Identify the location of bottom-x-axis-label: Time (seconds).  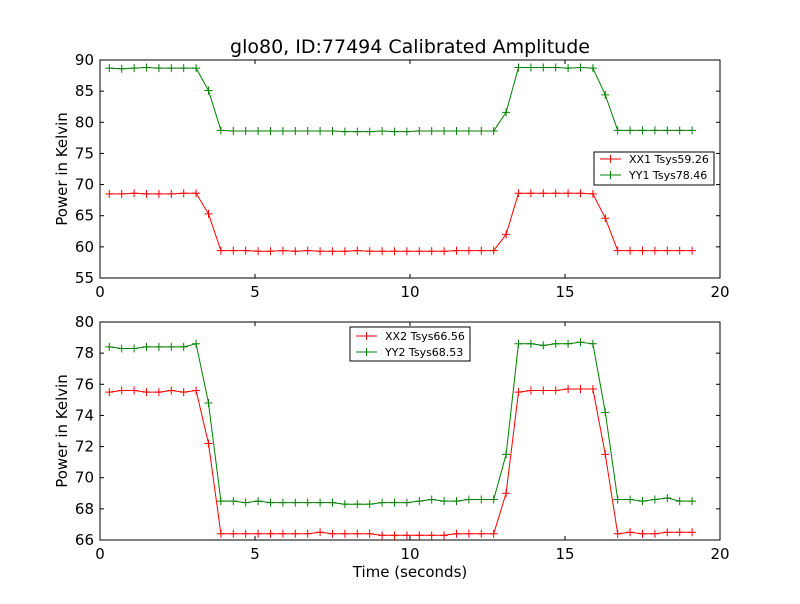
(410, 572).